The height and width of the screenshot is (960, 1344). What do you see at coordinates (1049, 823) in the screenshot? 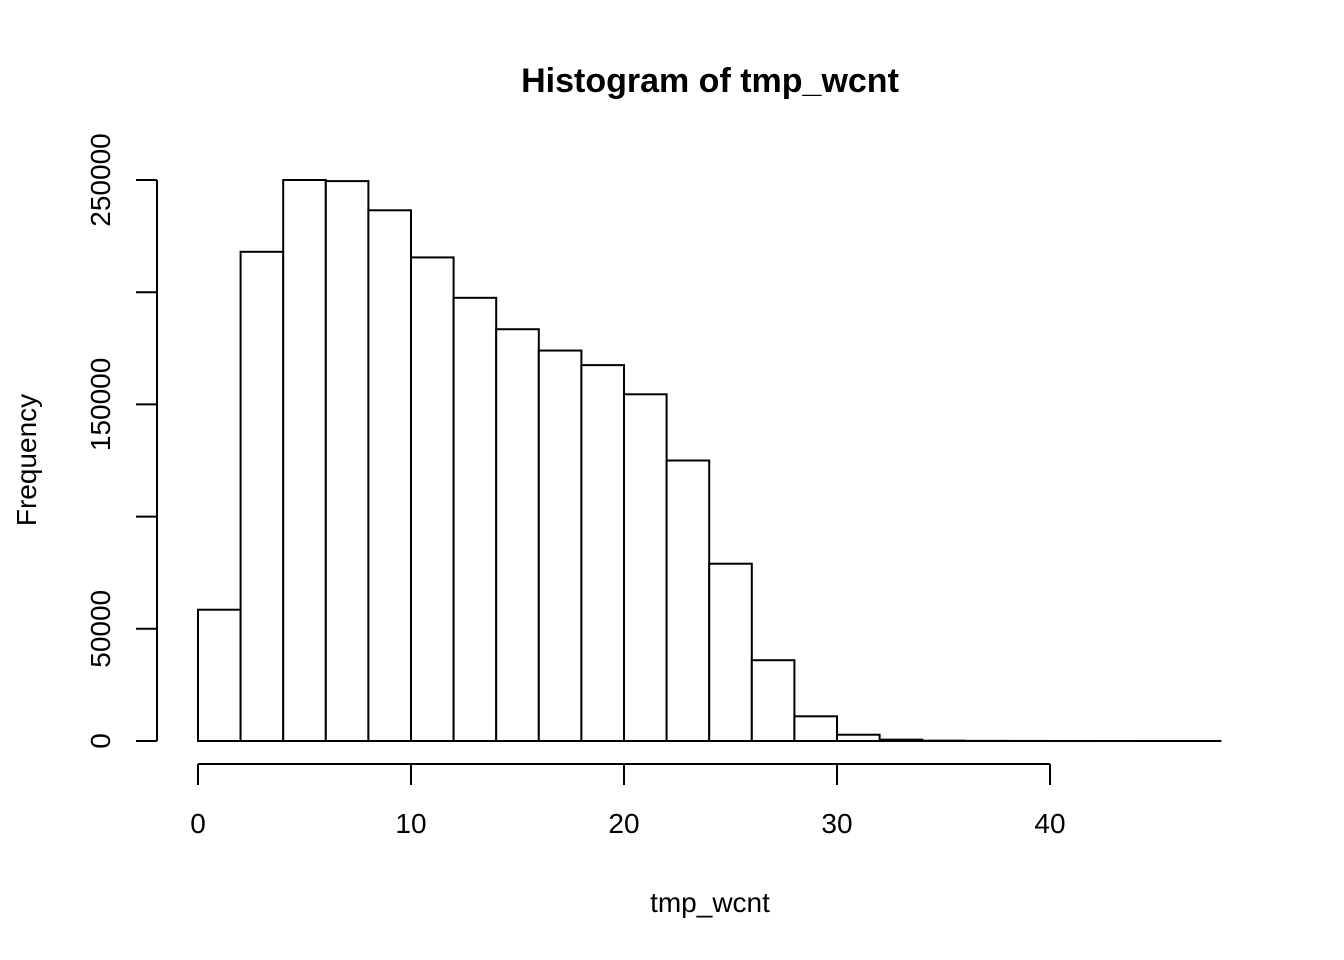
I see `x-tick-label: 40` at bounding box center [1049, 823].